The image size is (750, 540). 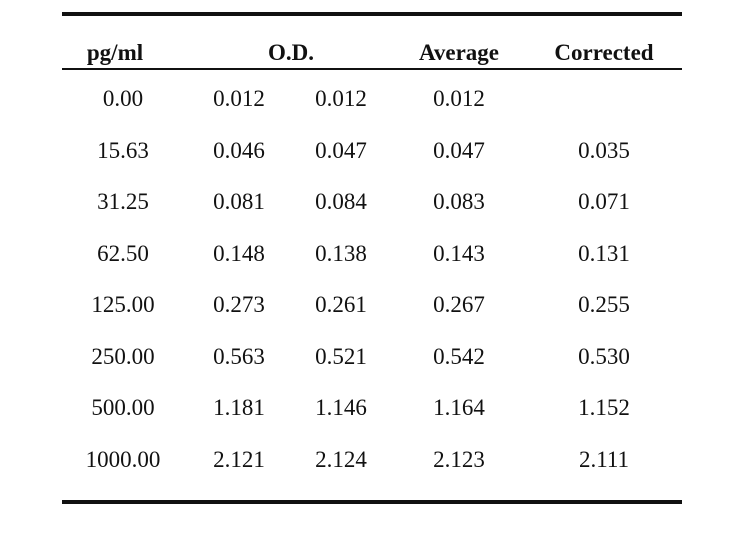 I want to click on cell-average: 0.267, so click(x=459, y=304).